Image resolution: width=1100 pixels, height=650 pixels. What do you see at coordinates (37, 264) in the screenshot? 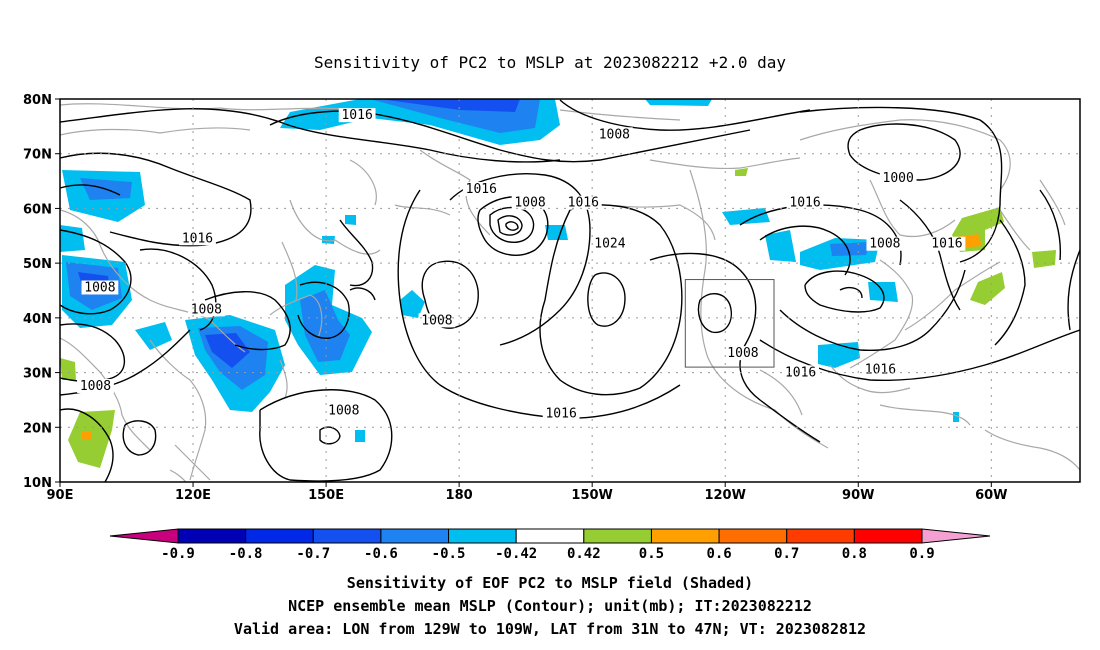
I see `lat-tick-label: 50N` at bounding box center [37, 264].